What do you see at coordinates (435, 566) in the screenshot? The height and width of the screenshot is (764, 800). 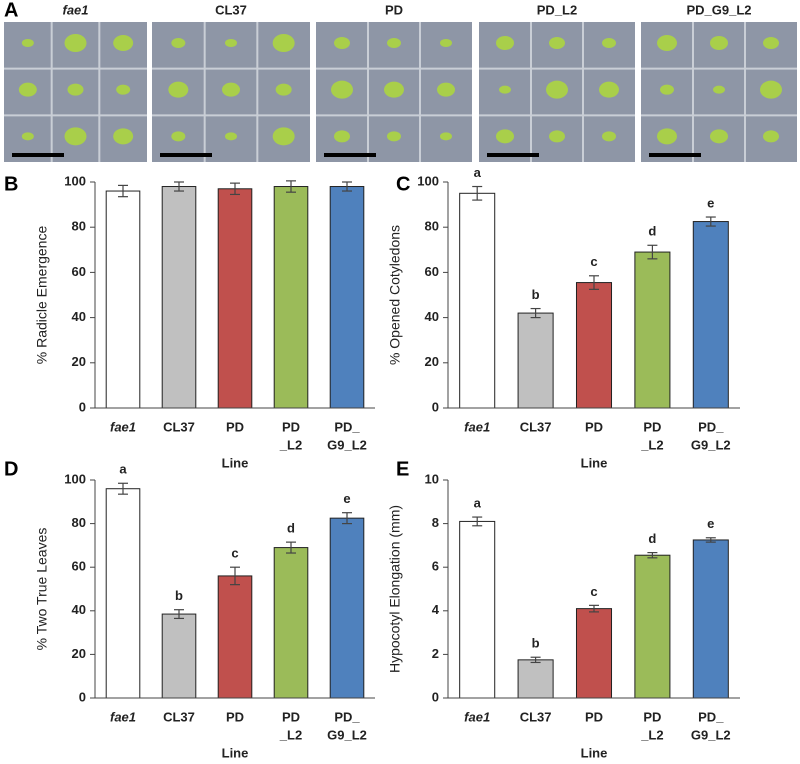 I see `y-tick-label: 6` at bounding box center [435, 566].